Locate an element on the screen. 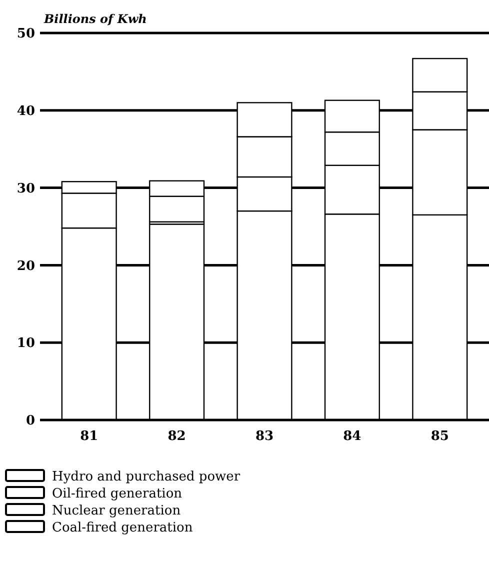 The image size is (489, 575). y-axis-title: Billions of Kwh is located at coordinates (95, 19).